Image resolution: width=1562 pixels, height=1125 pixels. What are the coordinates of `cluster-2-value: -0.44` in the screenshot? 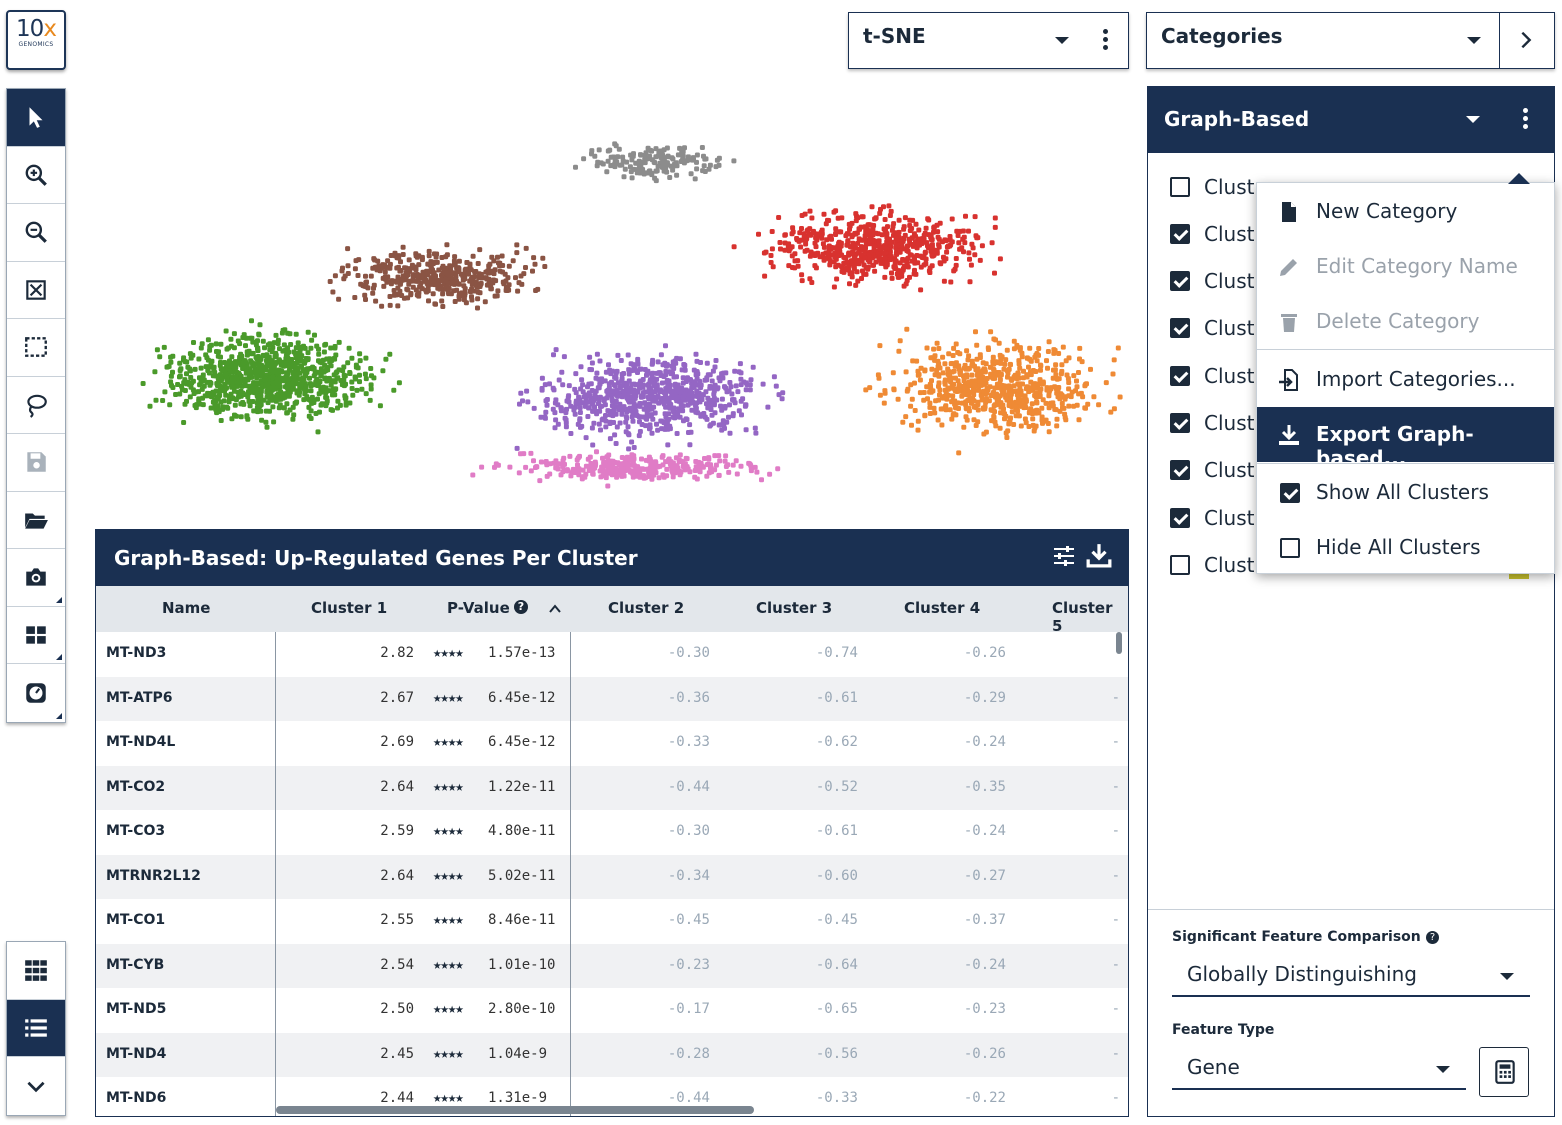 It's located at (688, 1098).